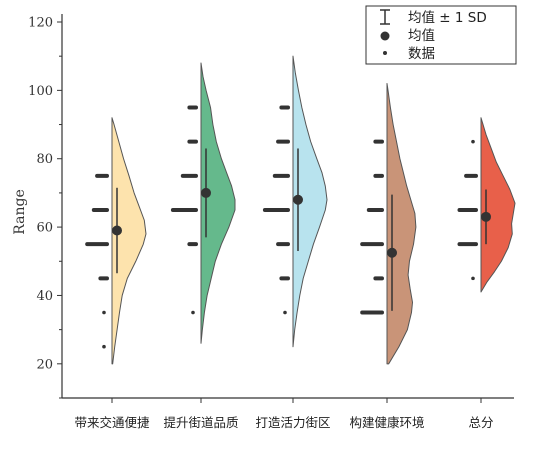 The height and width of the screenshot is (455, 550). Describe the element at coordinates (44, 364) in the screenshot. I see `y-tick-label: 20` at that location.